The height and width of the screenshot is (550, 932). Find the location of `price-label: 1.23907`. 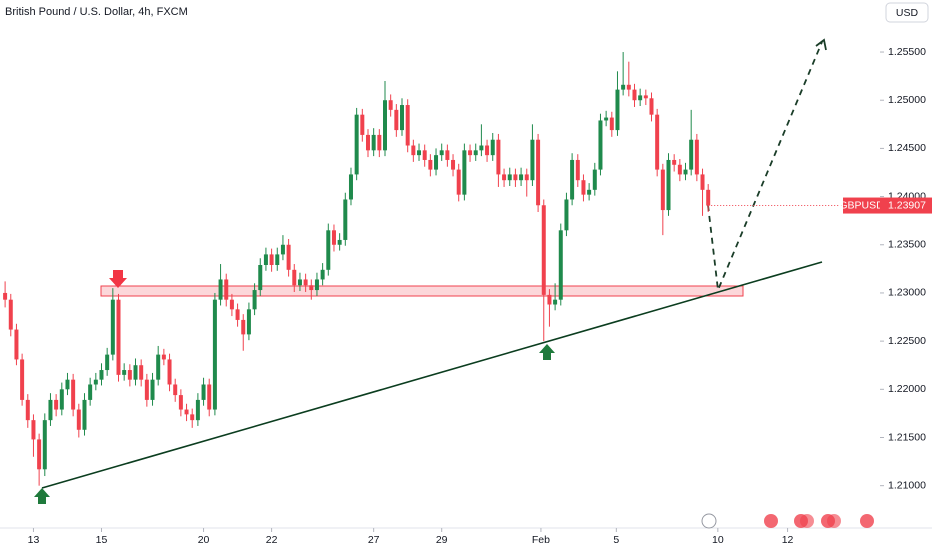

price-label: 1.23907 is located at coordinates (907, 205).